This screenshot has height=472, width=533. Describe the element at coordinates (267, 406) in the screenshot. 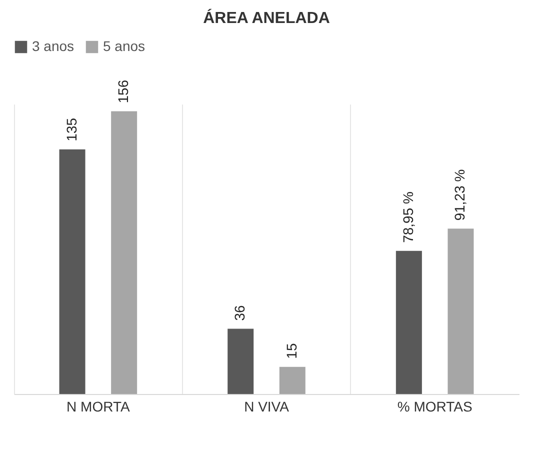

I see `x-tick-label: N VIVA` at that location.